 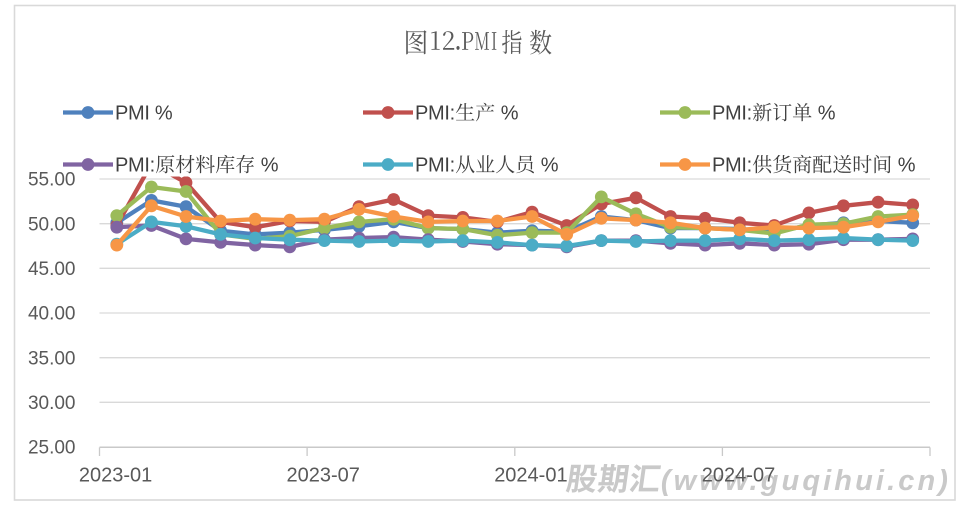 I want to click on svg-text: PMI %, so click(x=144, y=114).